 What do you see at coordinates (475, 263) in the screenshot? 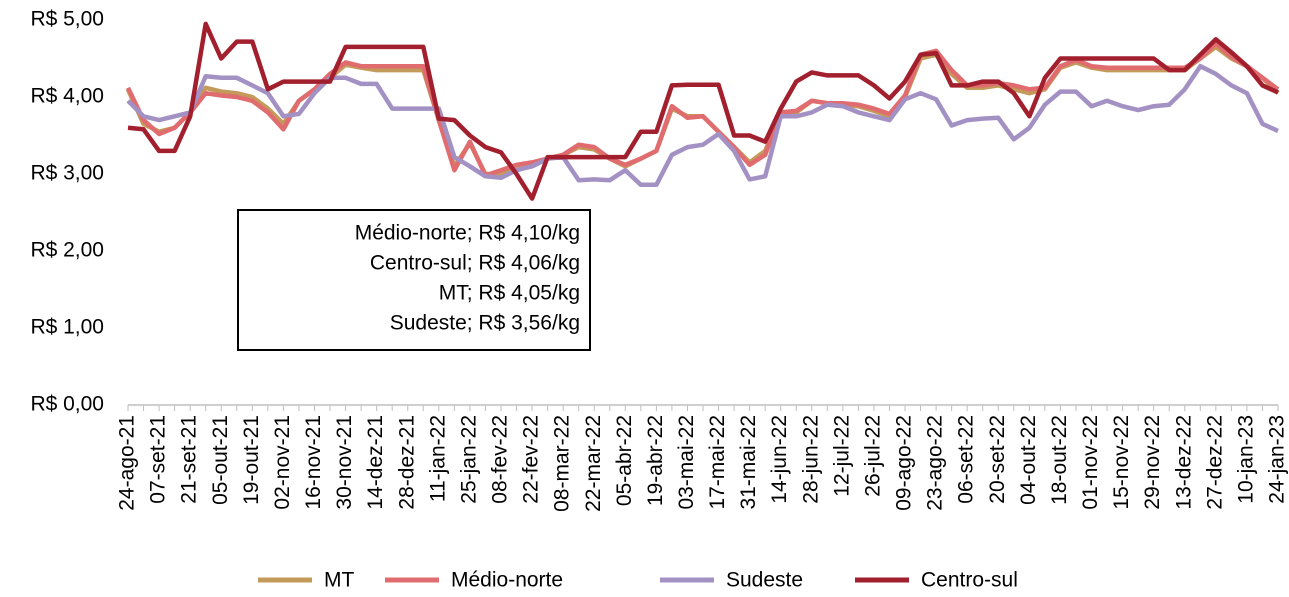
I see `annotation: Centro-sul; R$ 4,06/kg` at bounding box center [475, 263].